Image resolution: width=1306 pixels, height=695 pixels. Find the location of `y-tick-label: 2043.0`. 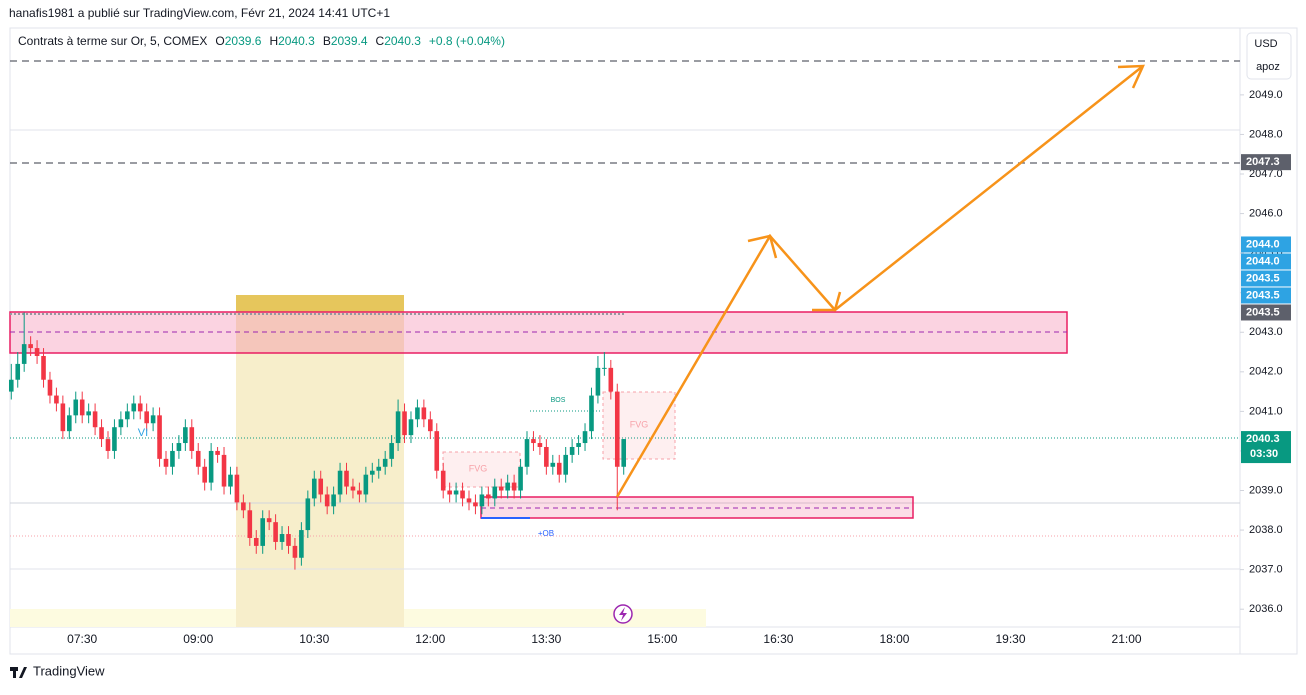

y-tick-label: 2043.0 is located at coordinates (1266, 332).